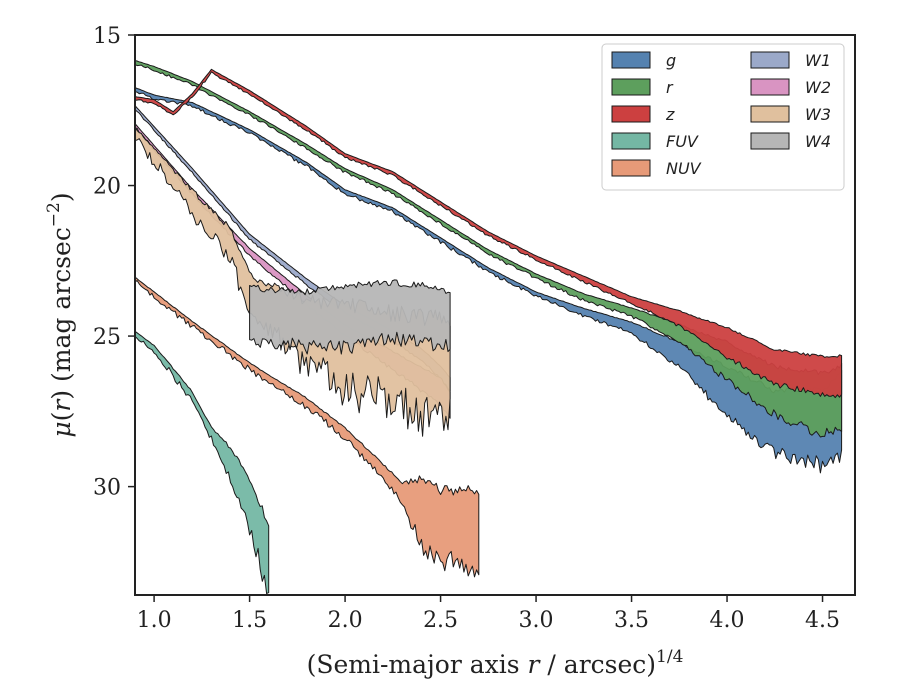 This screenshot has width=900, height=700. What do you see at coordinates (495, 663) in the screenshot?
I see `x-axis-label: (Semi-major axis r / arcsec)1/4` at bounding box center [495, 663].